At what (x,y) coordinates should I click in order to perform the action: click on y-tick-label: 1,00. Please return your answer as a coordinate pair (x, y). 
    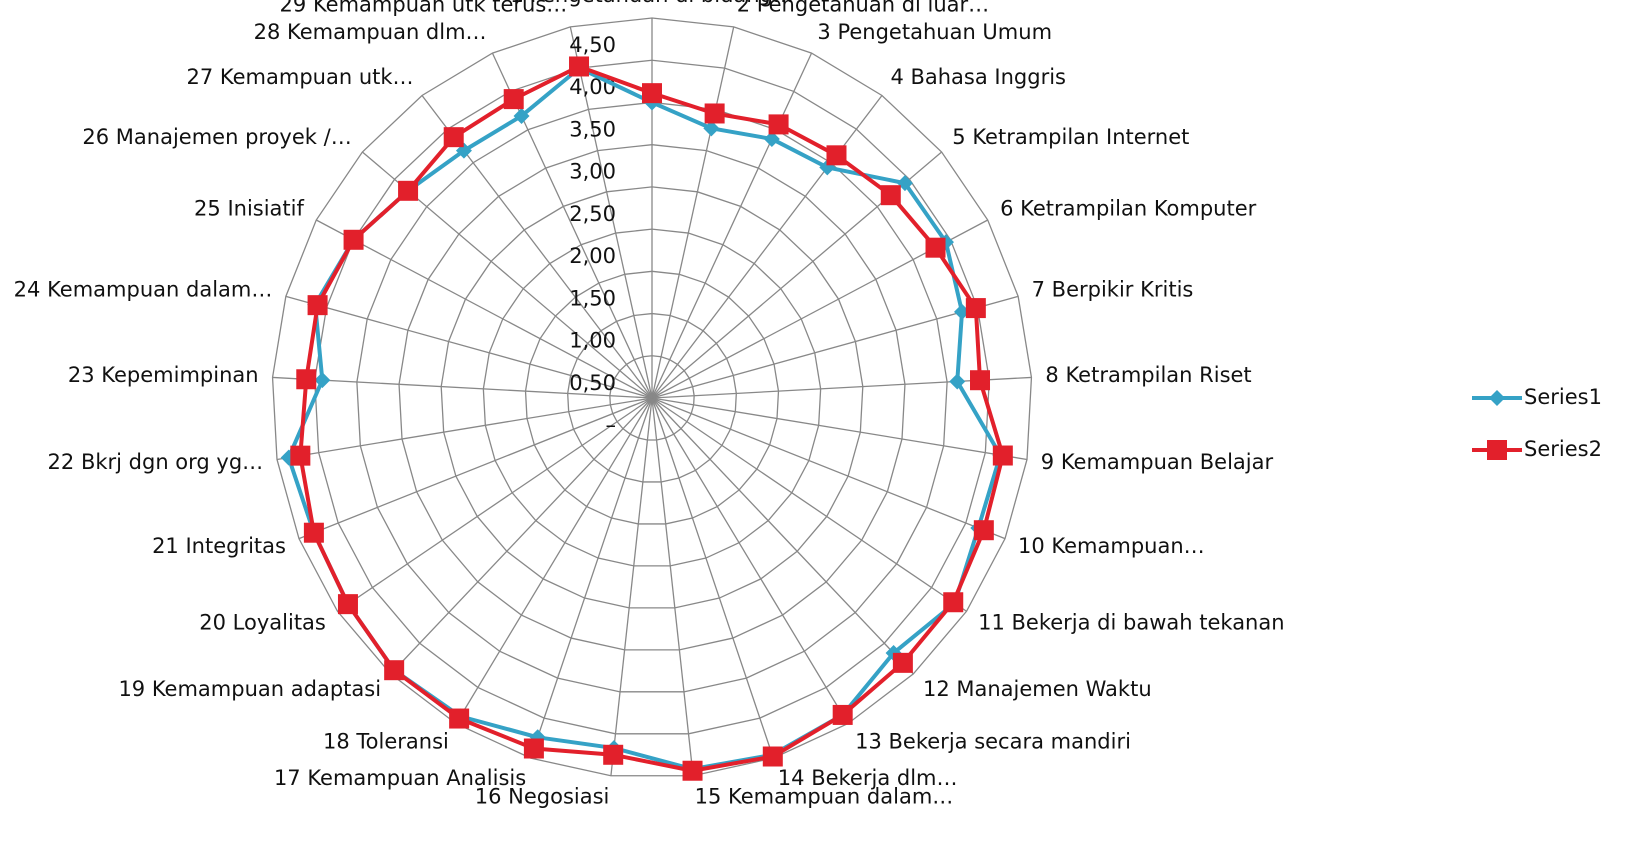
    Looking at the image, I should click on (592, 341).